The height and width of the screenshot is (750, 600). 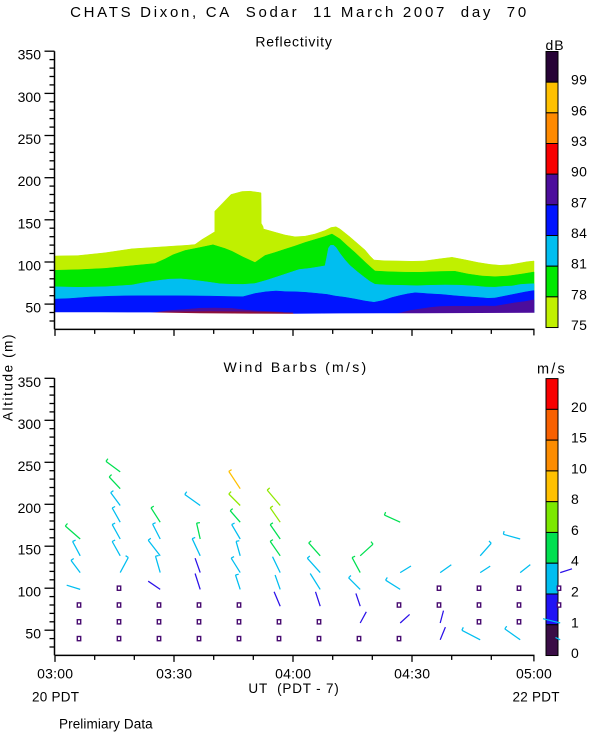 What do you see at coordinates (579, 80) in the screenshot?
I see `svg-text: 99` at bounding box center [579, 80].